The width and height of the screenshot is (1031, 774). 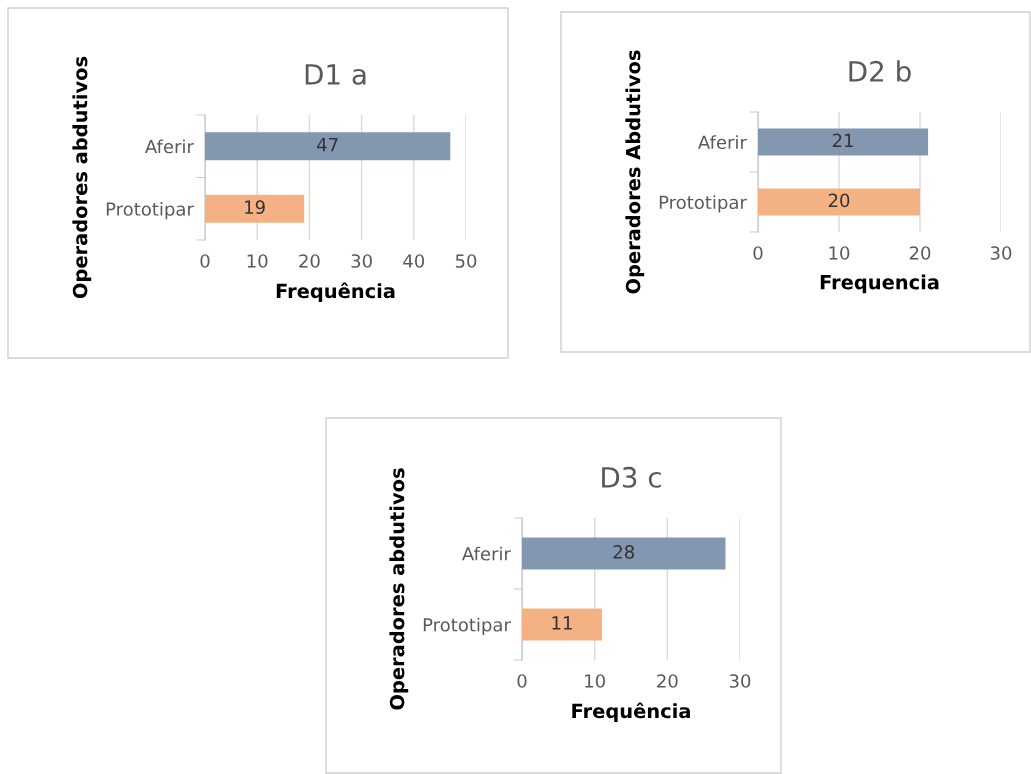 I want to click on data-label: 20, so click(x=839, y=200).